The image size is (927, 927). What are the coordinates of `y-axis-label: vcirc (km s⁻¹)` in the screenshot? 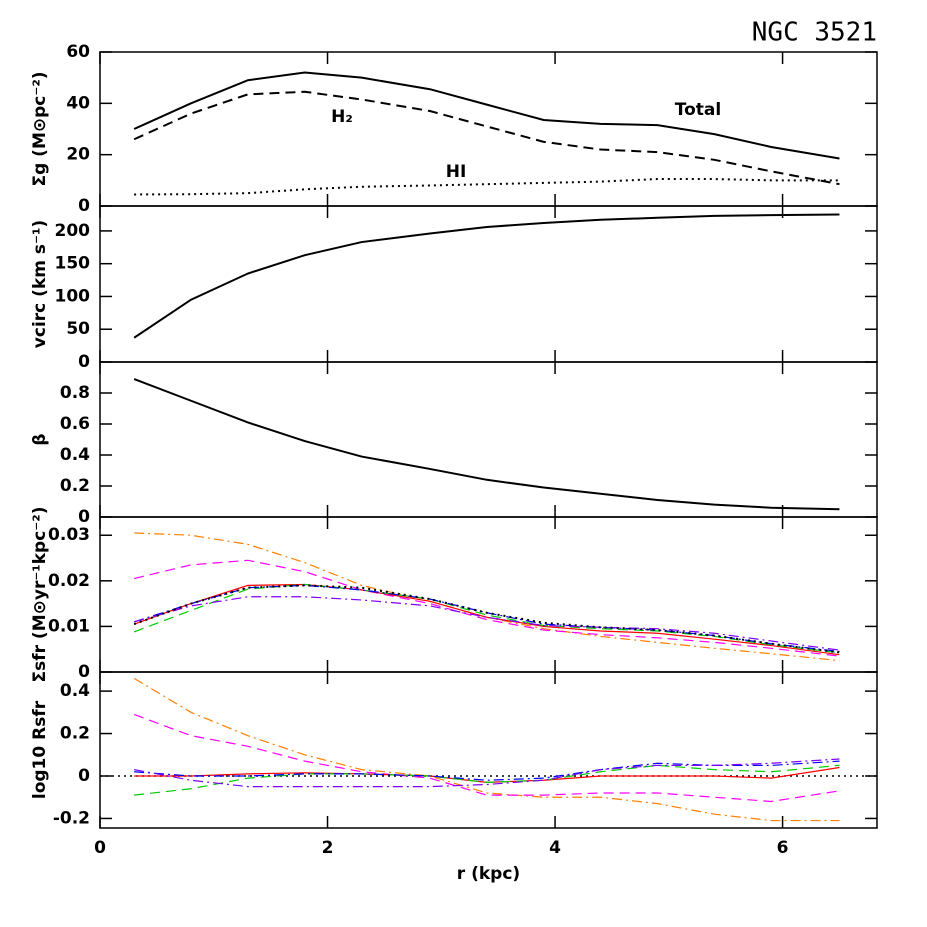 It's located at (40, 284).